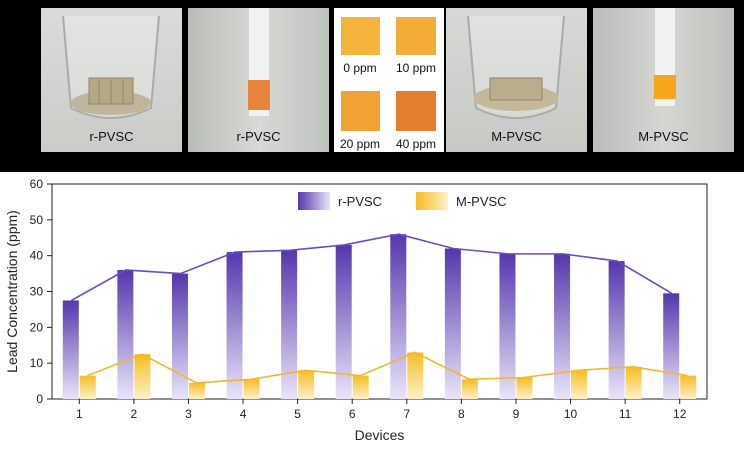  I want to click on x-tick-label: 7, so click(406, 414).